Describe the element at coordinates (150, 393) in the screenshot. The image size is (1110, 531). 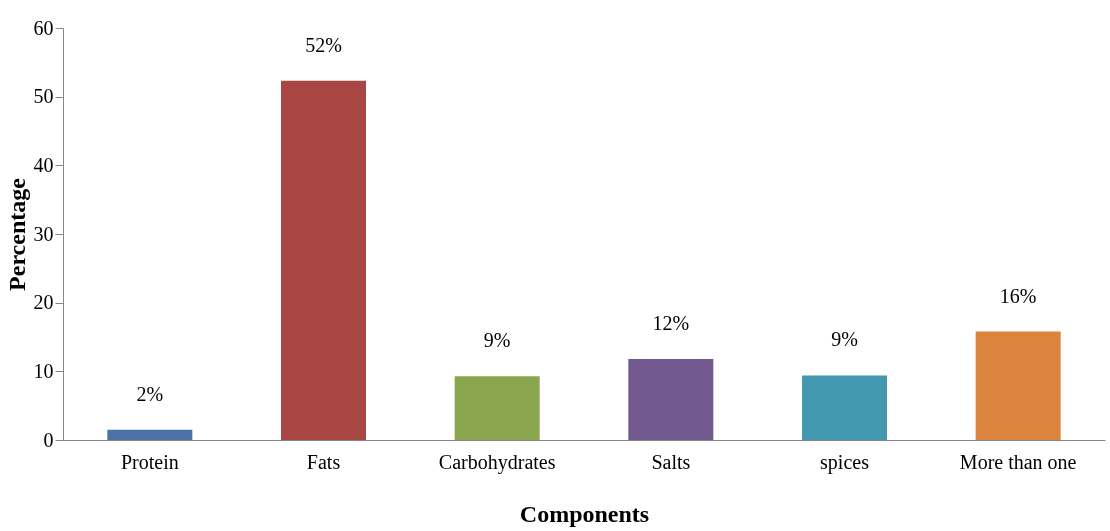
I see `data-label: 2%` at that location.